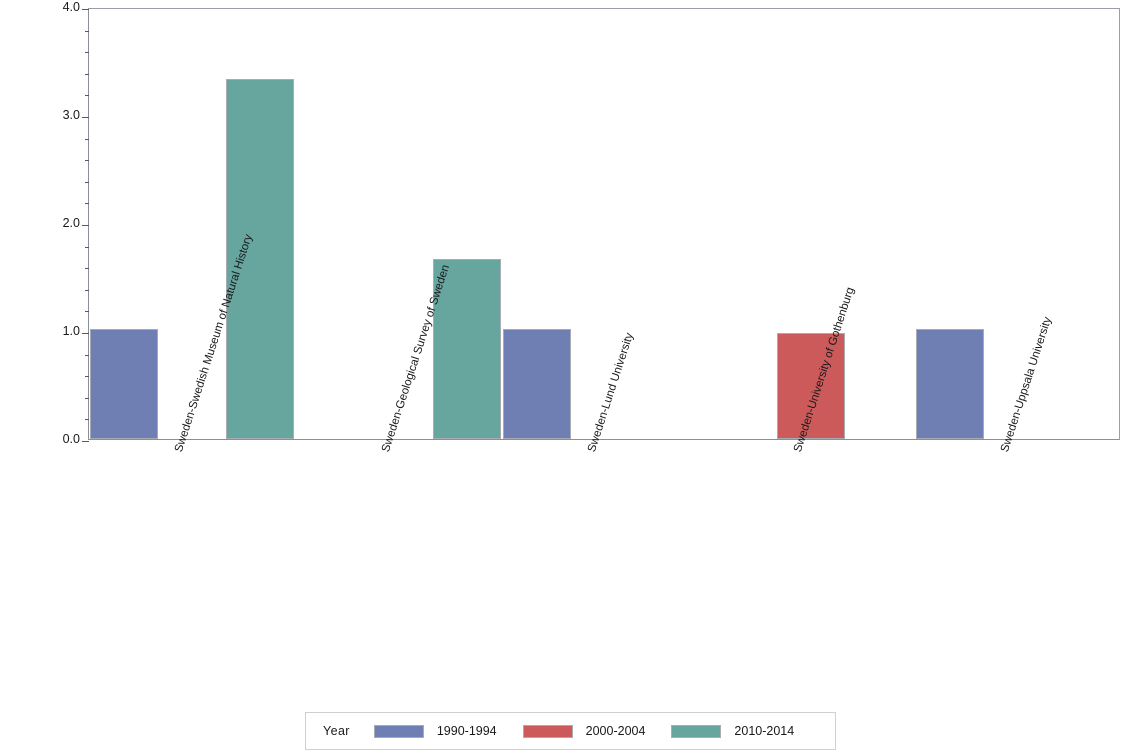  I want to click on y-tick-label: 2.0, so click(71, 223).